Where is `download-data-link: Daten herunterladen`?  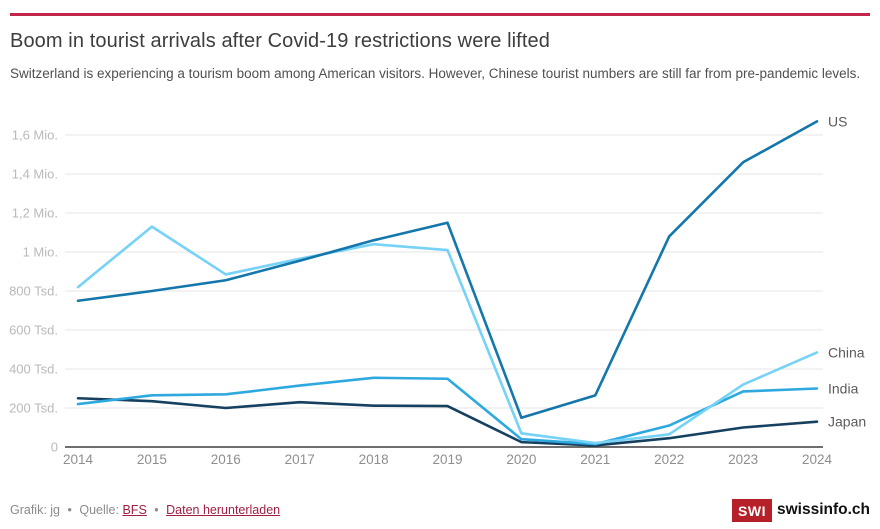
download-data-link: Daten herunterladen is located at coordinates (223, 510).